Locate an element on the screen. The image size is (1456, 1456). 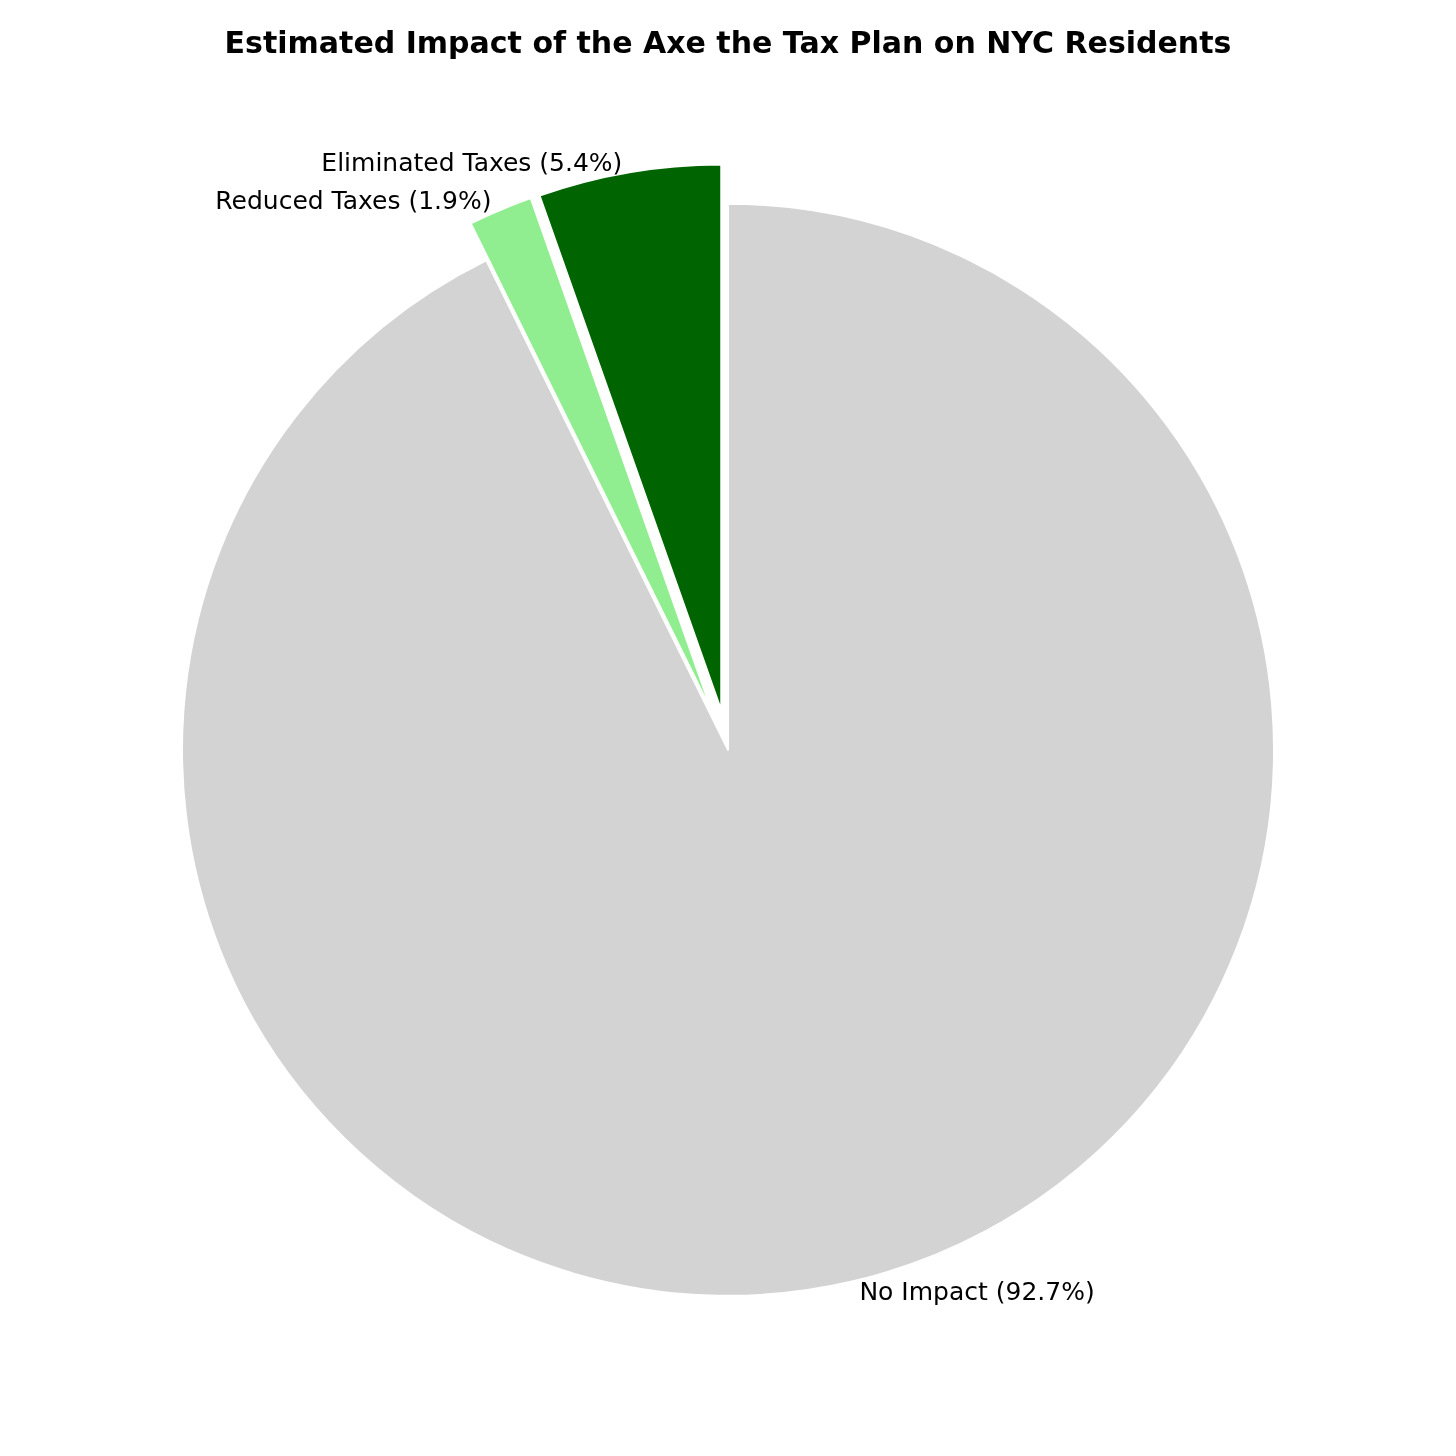
slice-label: Reduced Taxes (1.9%) is located at coordinates (353, 201).